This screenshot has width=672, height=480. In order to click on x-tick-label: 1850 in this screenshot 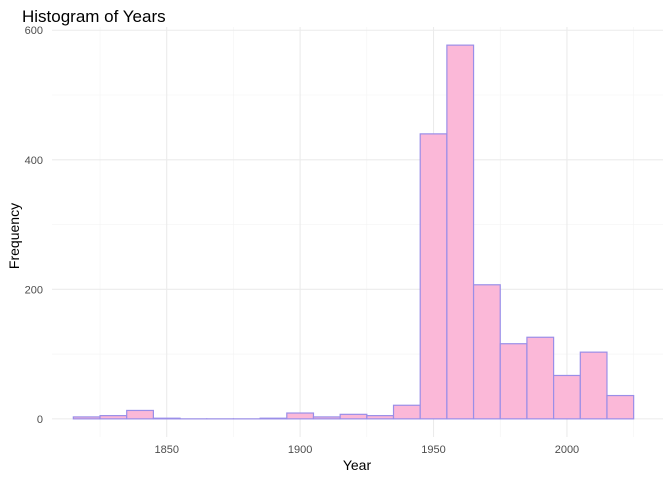, I will do `click(166, 450)`.